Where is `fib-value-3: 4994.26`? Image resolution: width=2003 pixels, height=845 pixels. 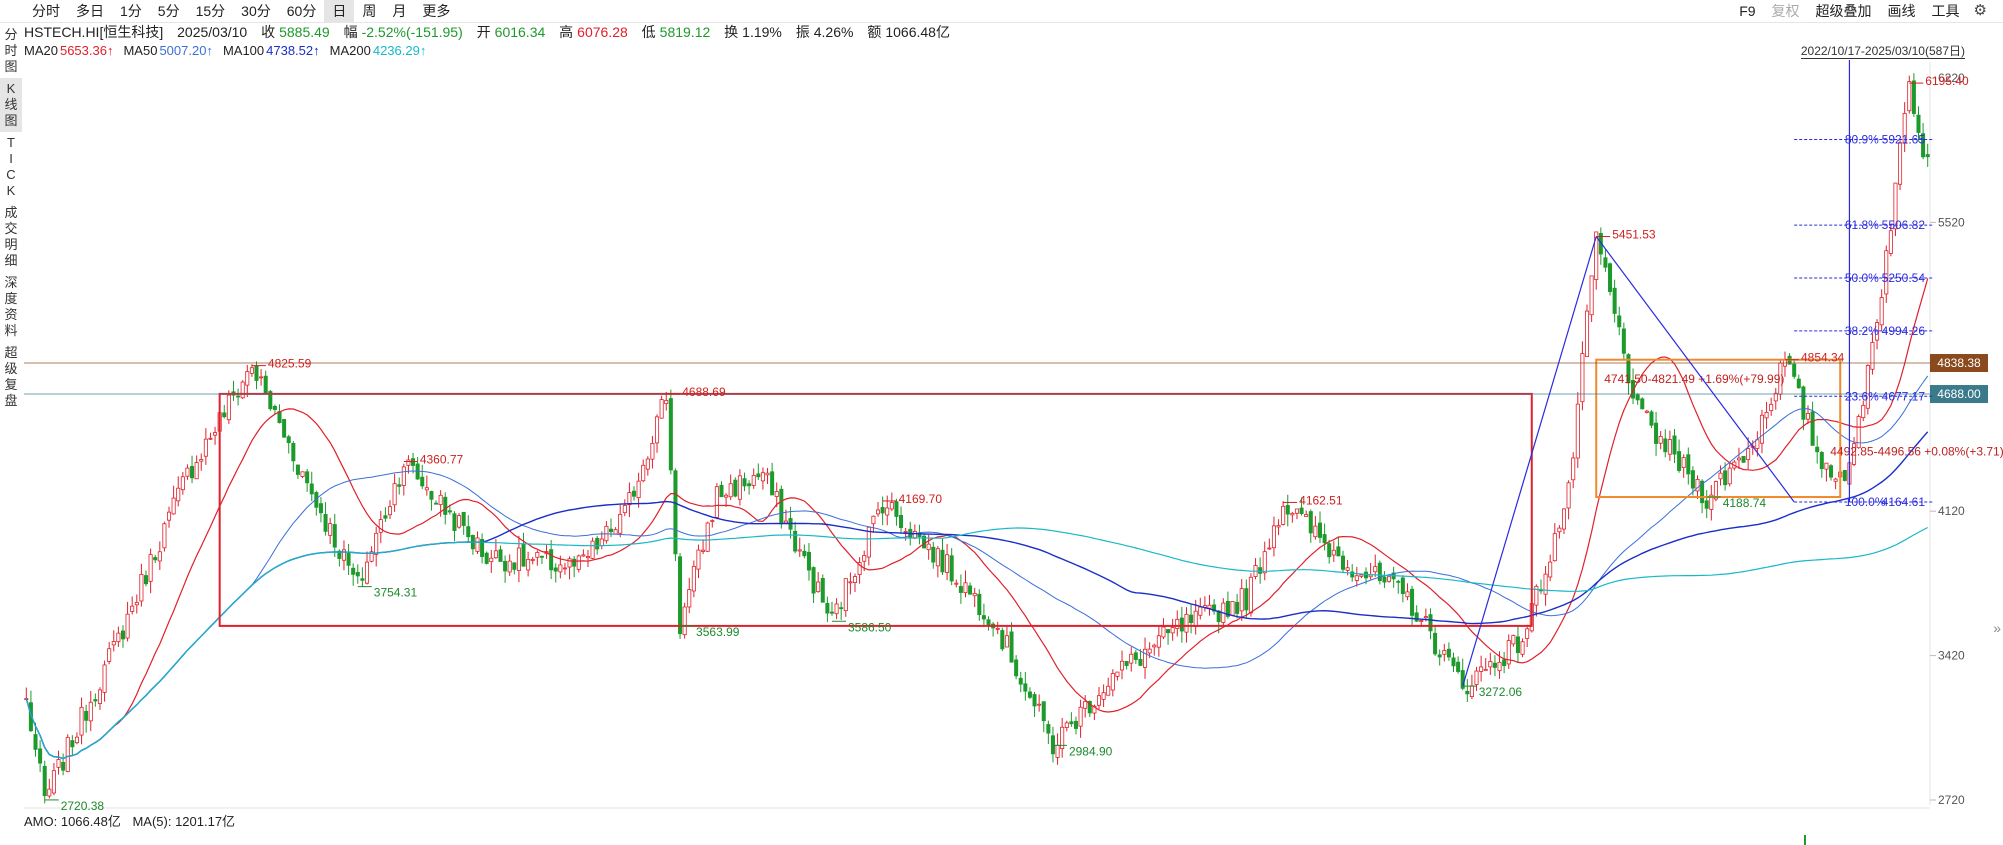 fib-value-3: 4994.26 is located at coordinates (1904, 331).